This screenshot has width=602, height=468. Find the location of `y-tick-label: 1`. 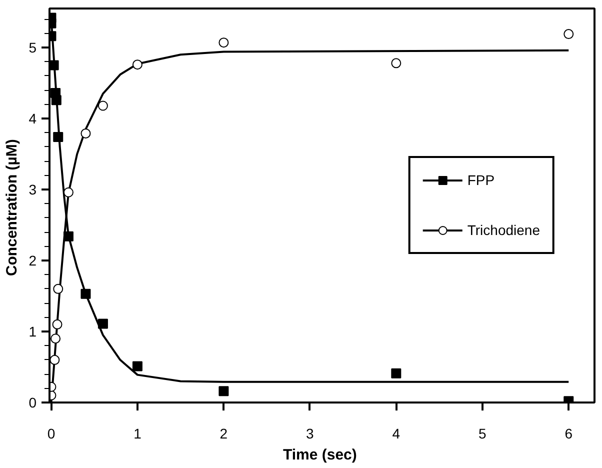

y-tick-label: 1 is located at coordinates (32, 332).